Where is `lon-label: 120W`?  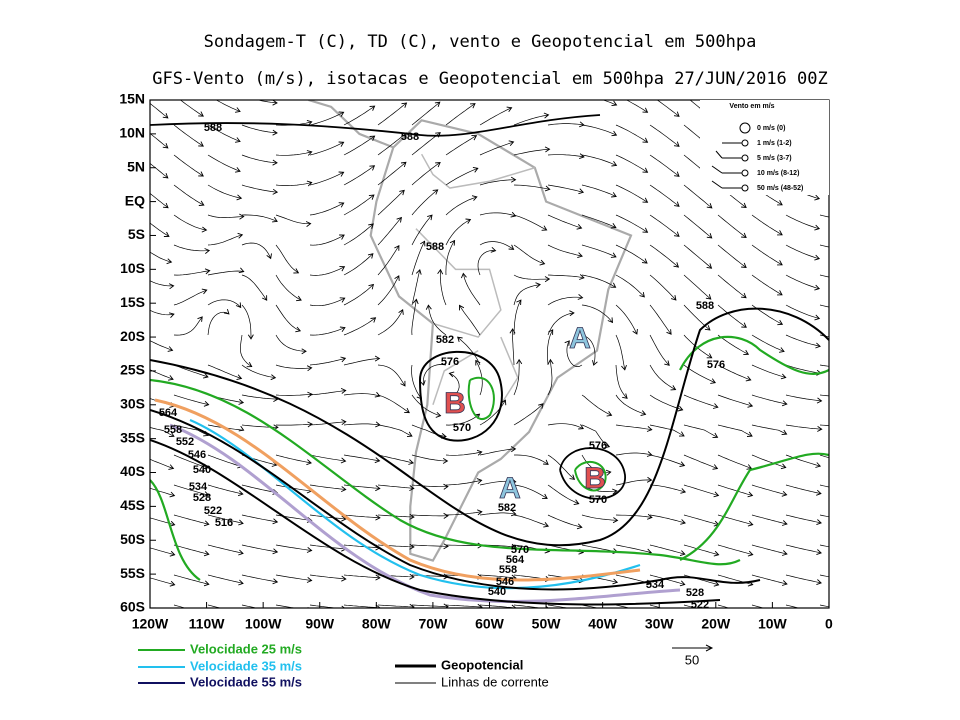
lon-label: 120W is located at coordinates (150, 624).